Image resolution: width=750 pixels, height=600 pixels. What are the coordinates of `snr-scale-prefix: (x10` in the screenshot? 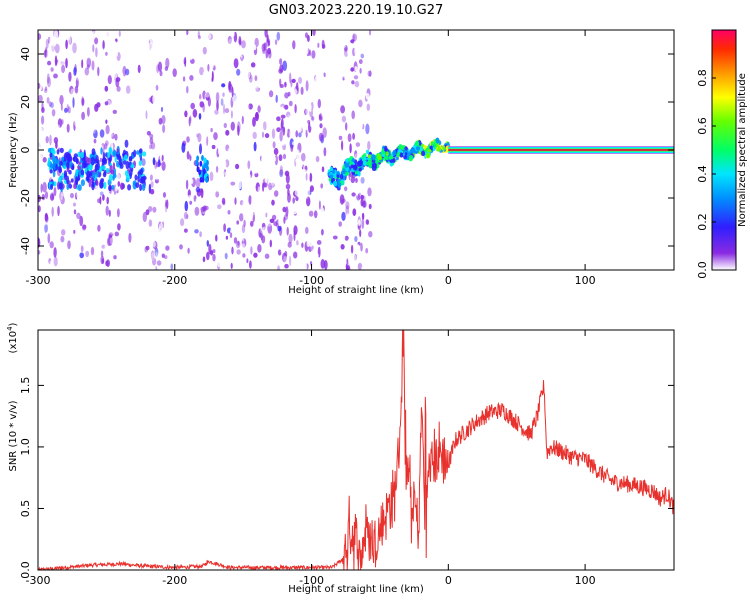 It's located at (13, 342).